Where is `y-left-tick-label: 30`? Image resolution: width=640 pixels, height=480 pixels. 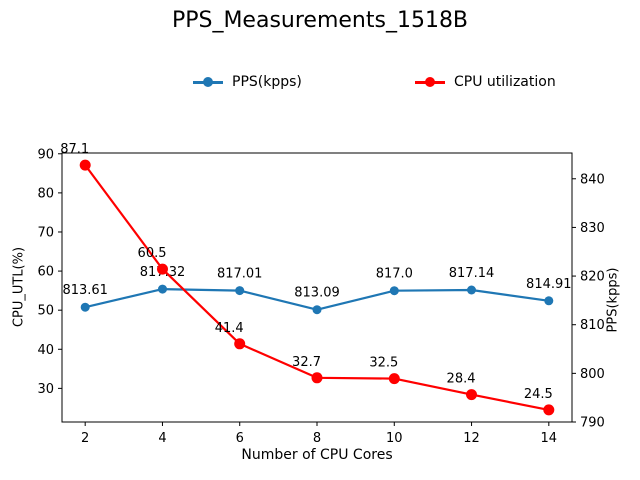 y-left-tick-label: 30 is located at coordinates (45, 389).